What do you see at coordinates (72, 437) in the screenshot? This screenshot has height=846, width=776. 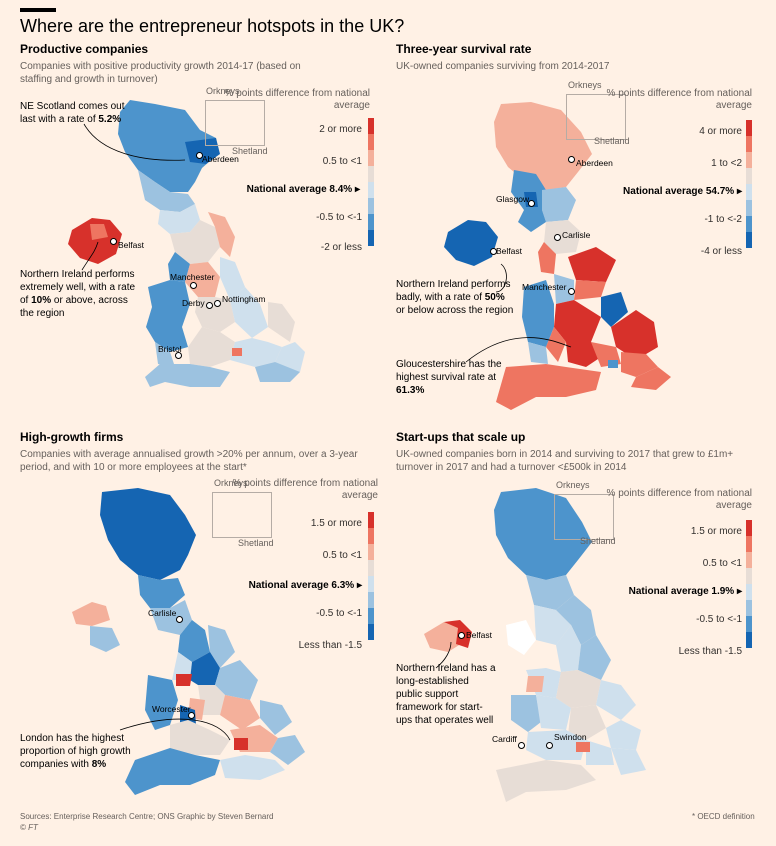 I see `panel-title: High-growth firms` at bounding box center [72, 437].